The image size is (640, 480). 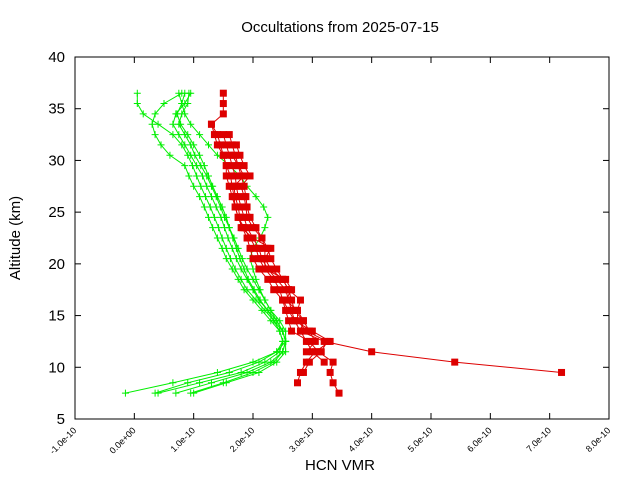 What do you see at coordinates (15, 238) in the screenshot?
I see `y-axis-label: Altitude (km)` at bounding box center [15, 238].